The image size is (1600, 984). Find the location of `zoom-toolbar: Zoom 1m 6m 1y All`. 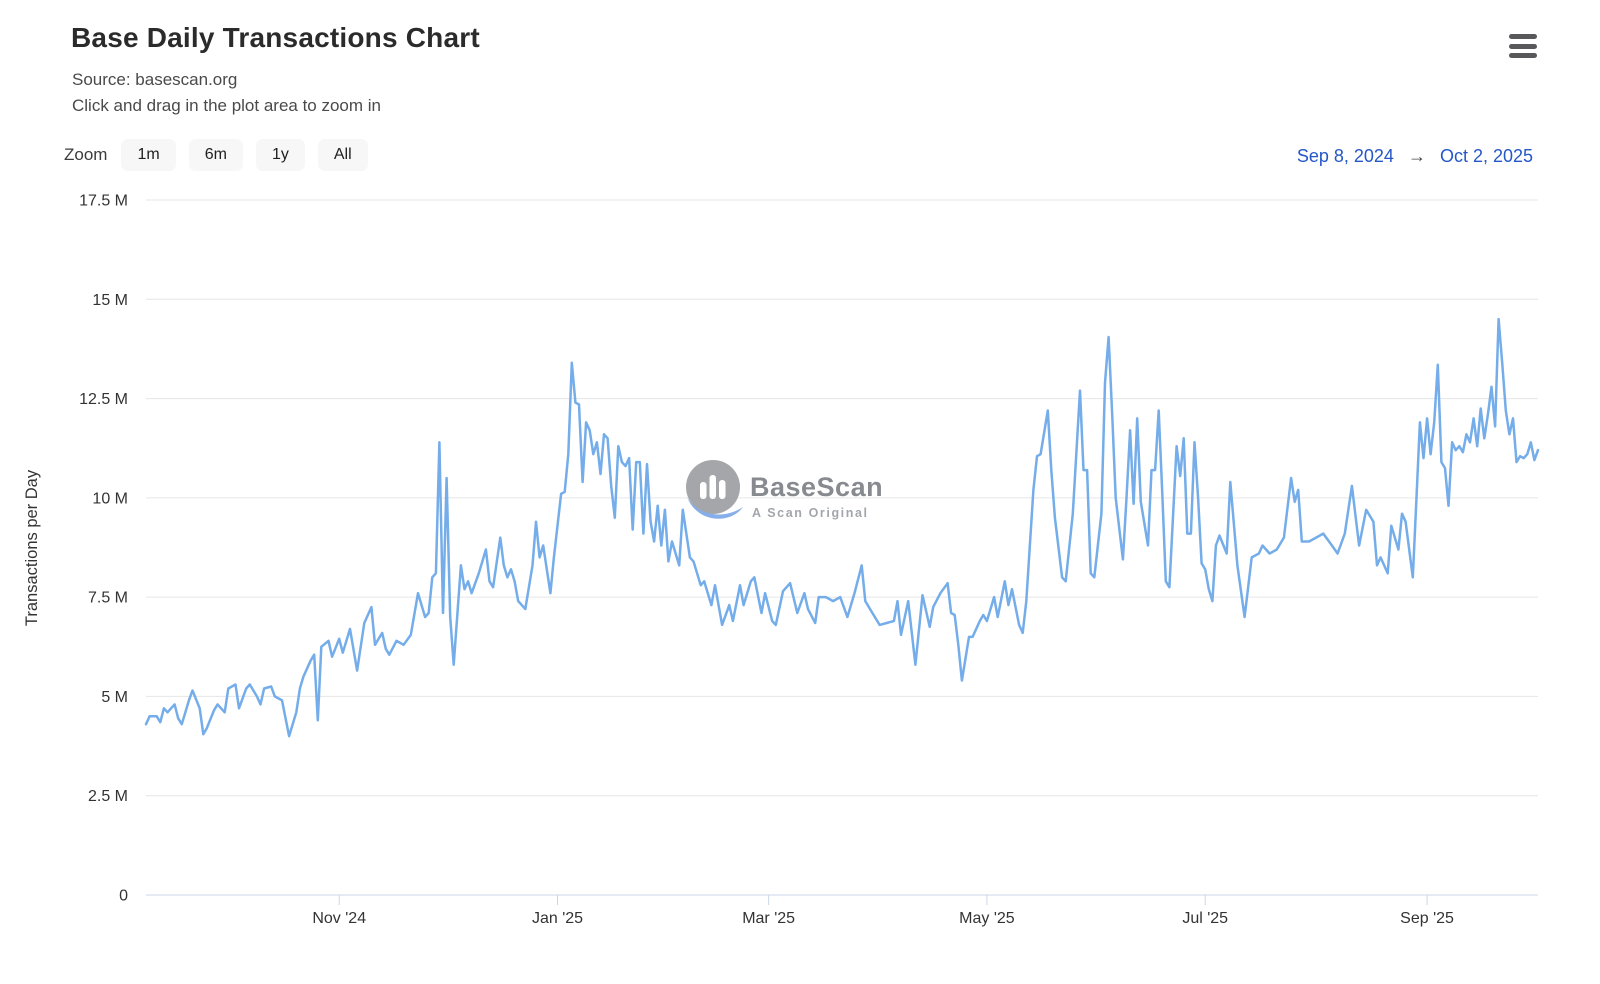

zoom-toolbar: Zoom 1m 6m 1y All is located at coordinates (216, 155).